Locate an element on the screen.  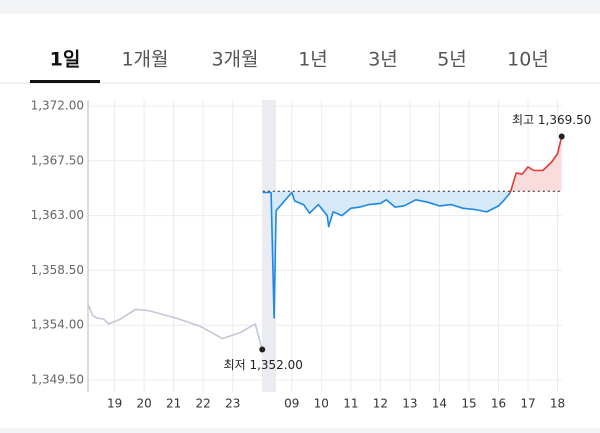
x-tick-label: 11 is located at coordinates (350, 404).